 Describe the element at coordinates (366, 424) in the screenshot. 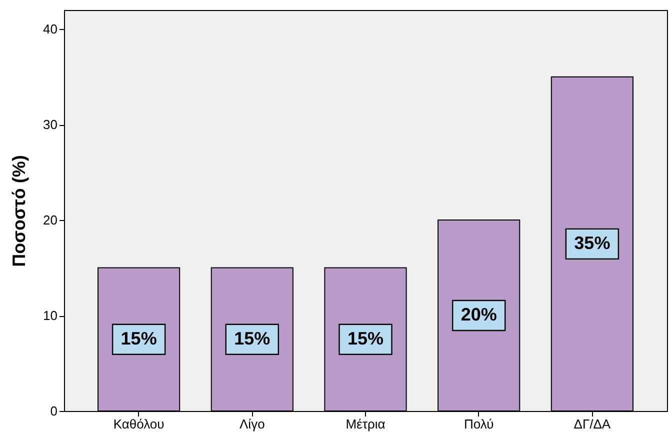

I see `x-tick-label: Μέτρια` at that location.